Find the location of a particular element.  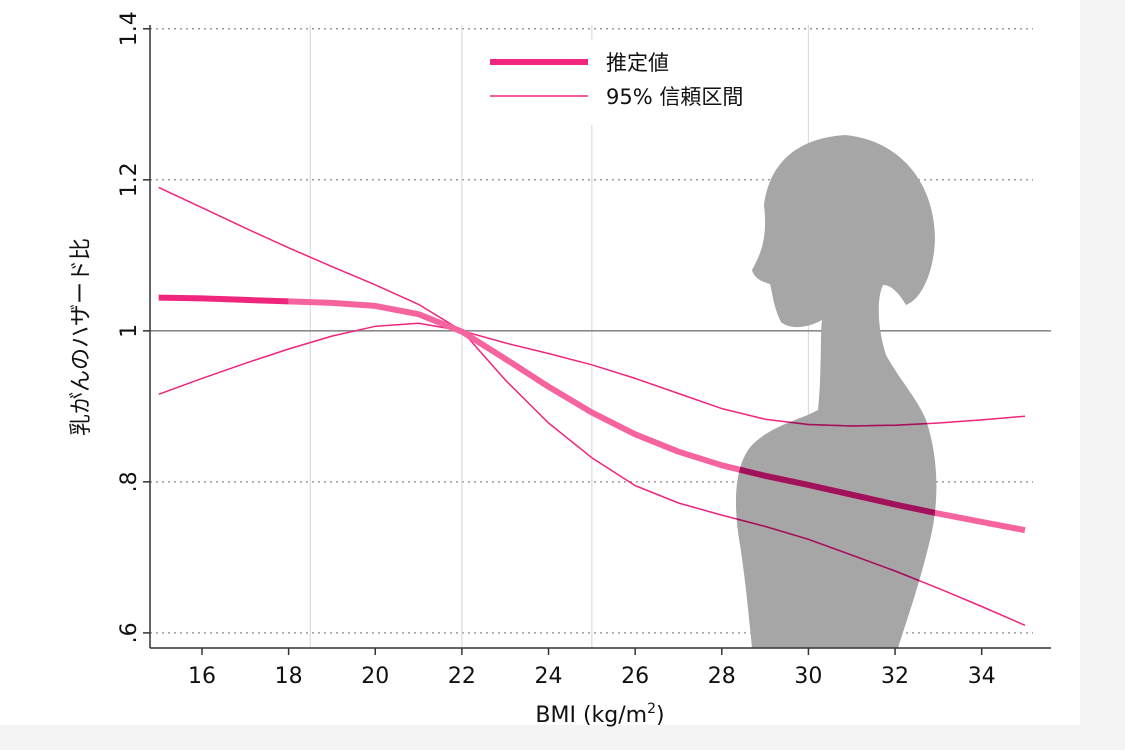

ci-upper-overlap is located at coordinates (836, 406).